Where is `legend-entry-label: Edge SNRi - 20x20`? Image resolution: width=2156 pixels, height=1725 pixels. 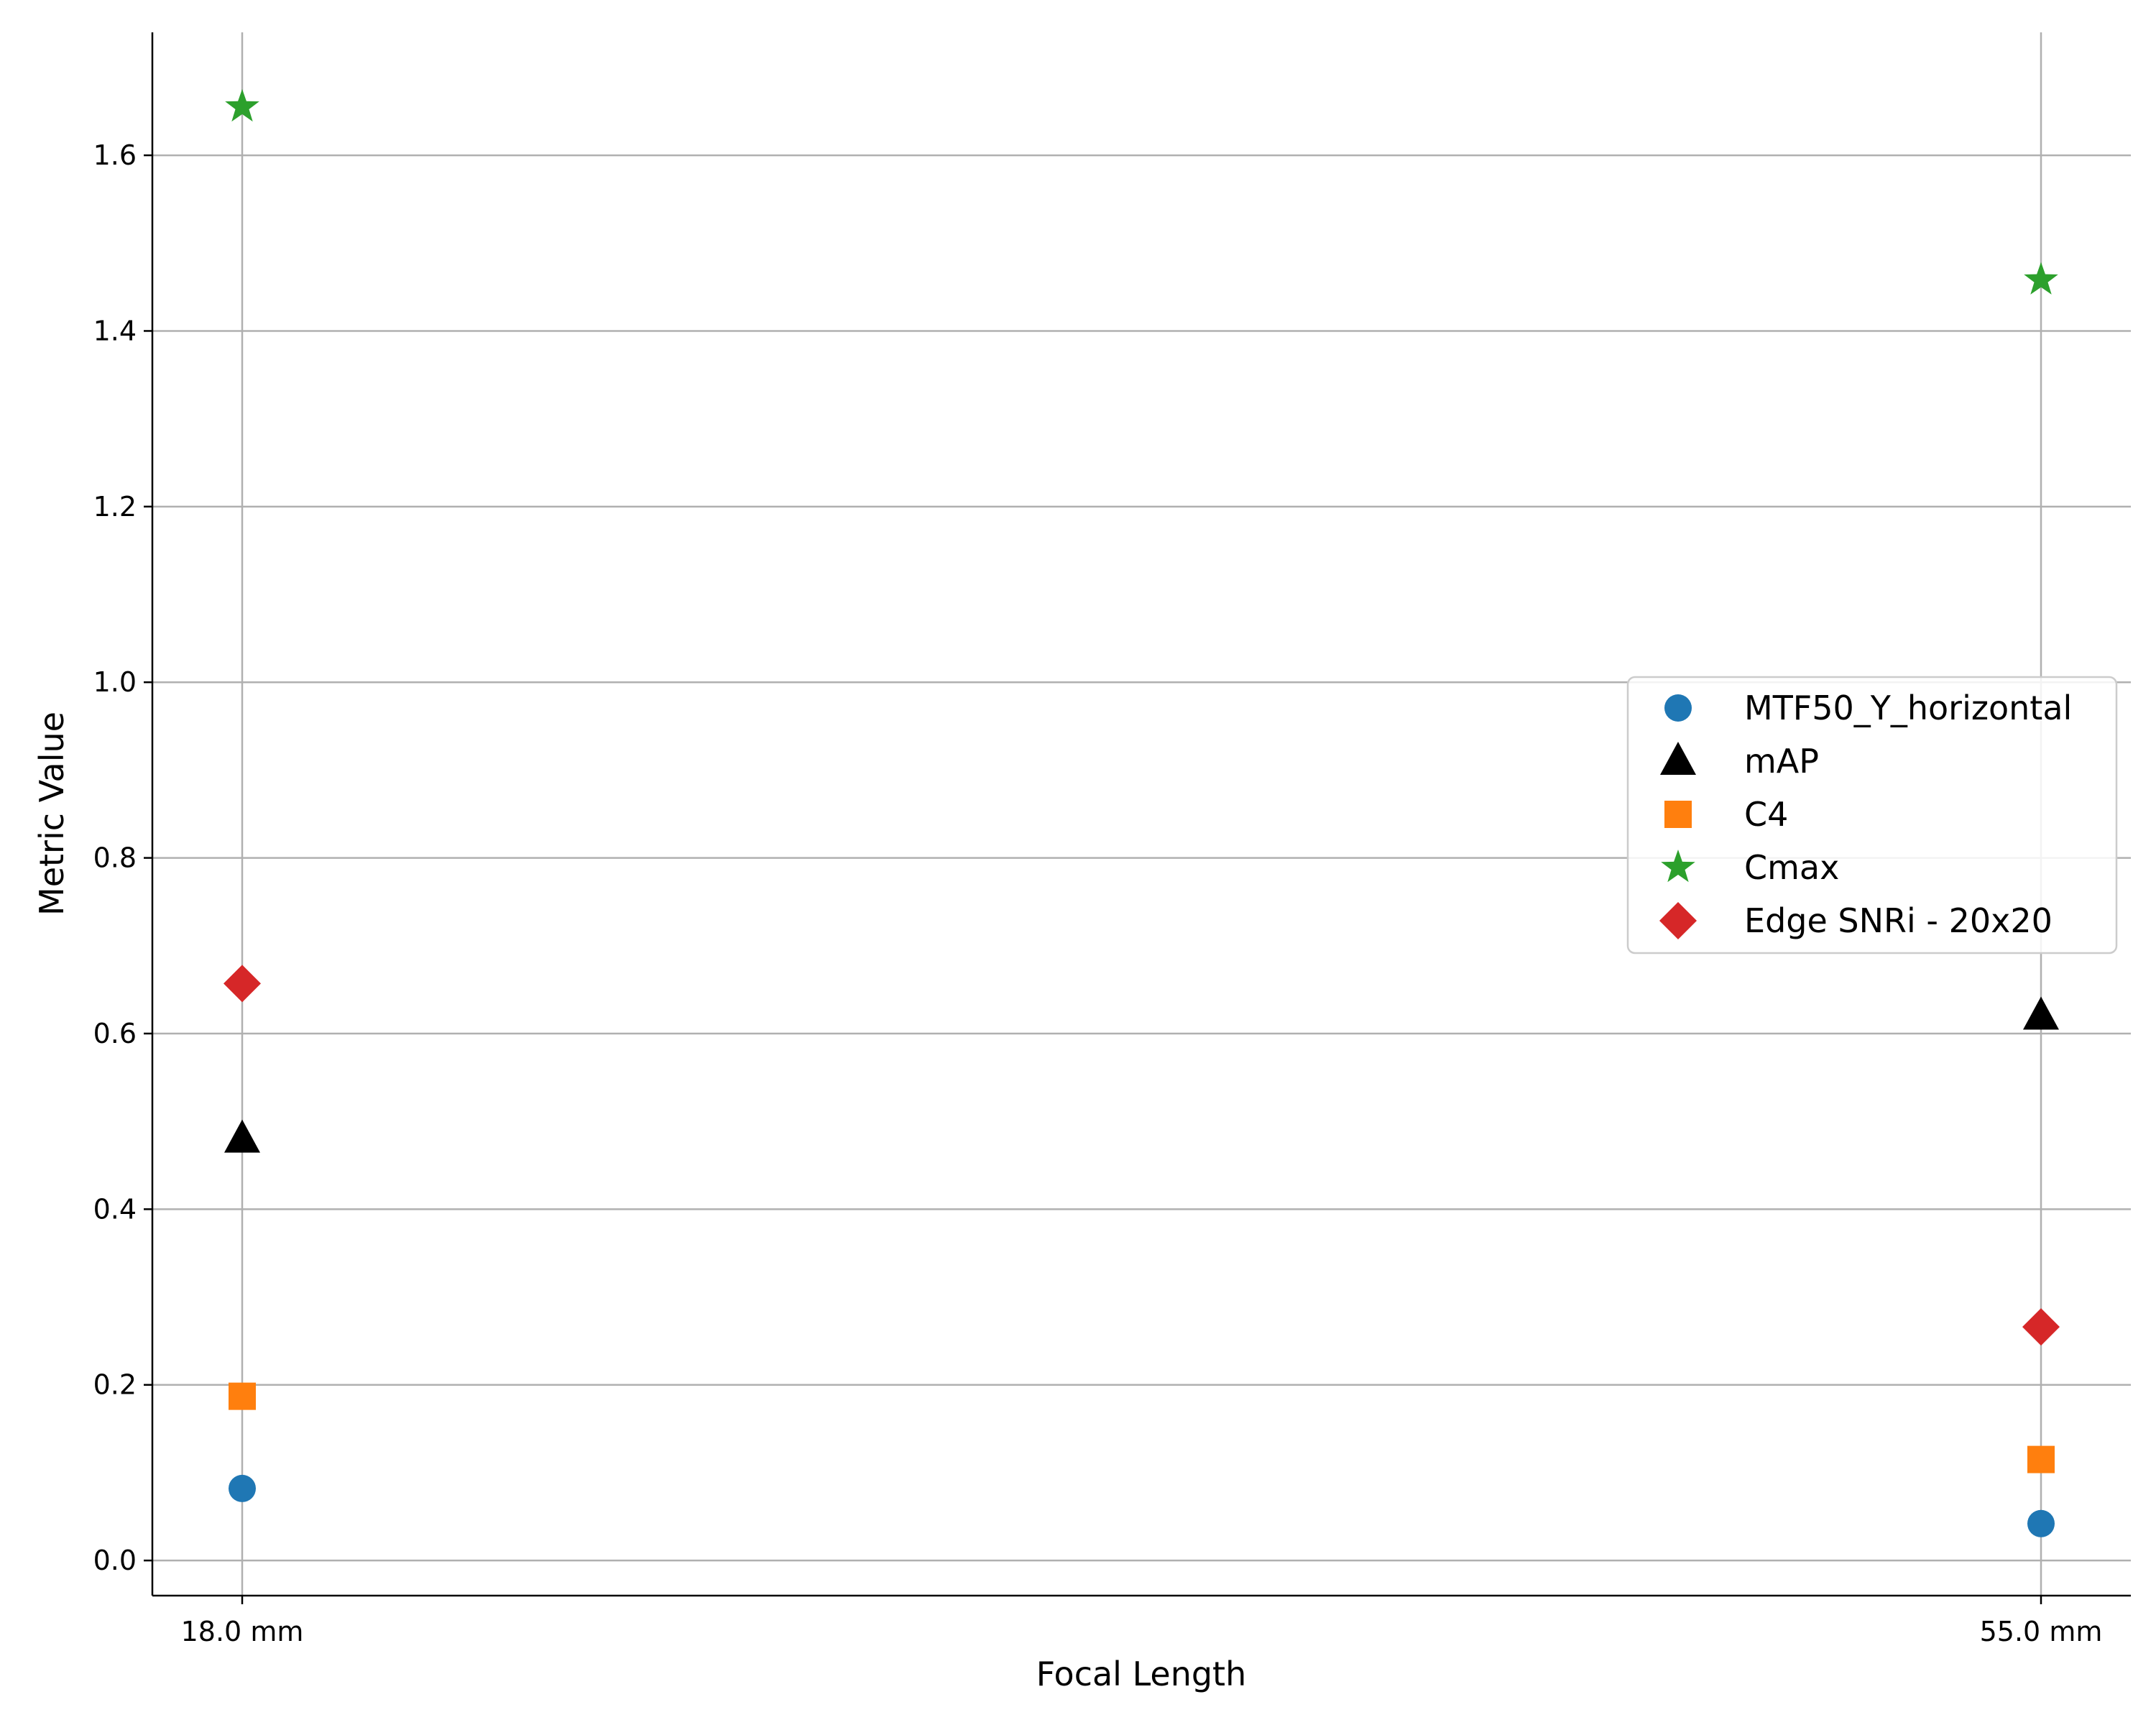
legend-entry-label: Edge SNRi - 20x20 is located at coordinates (1898, 920).